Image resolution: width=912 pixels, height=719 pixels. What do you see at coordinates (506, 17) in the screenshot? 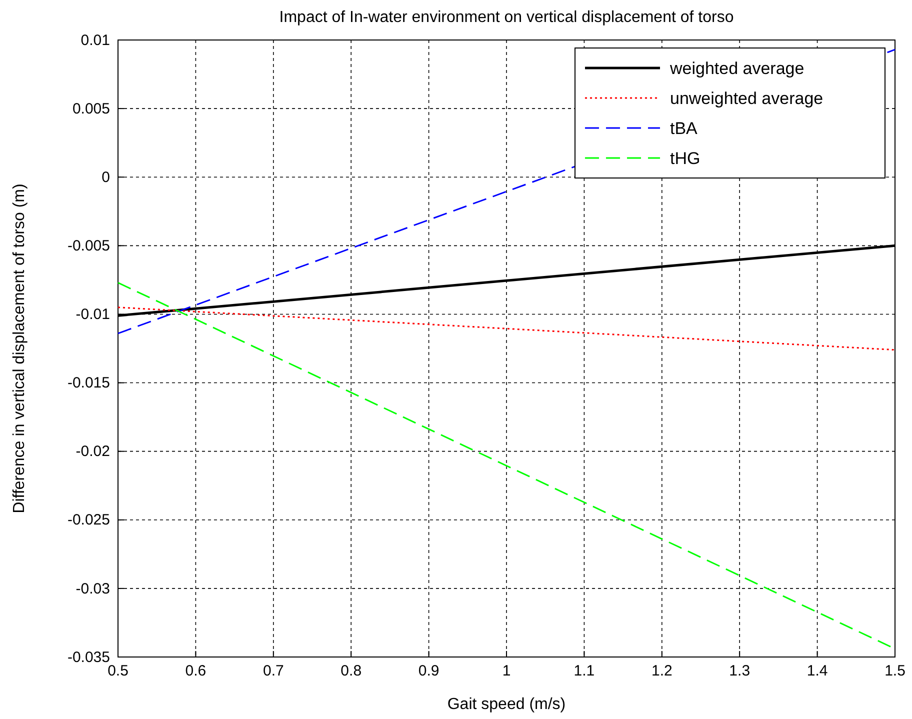
I see `chart-title: Impact of In-water environment on vertical displacement of torso` at bounding box center [506, 17].